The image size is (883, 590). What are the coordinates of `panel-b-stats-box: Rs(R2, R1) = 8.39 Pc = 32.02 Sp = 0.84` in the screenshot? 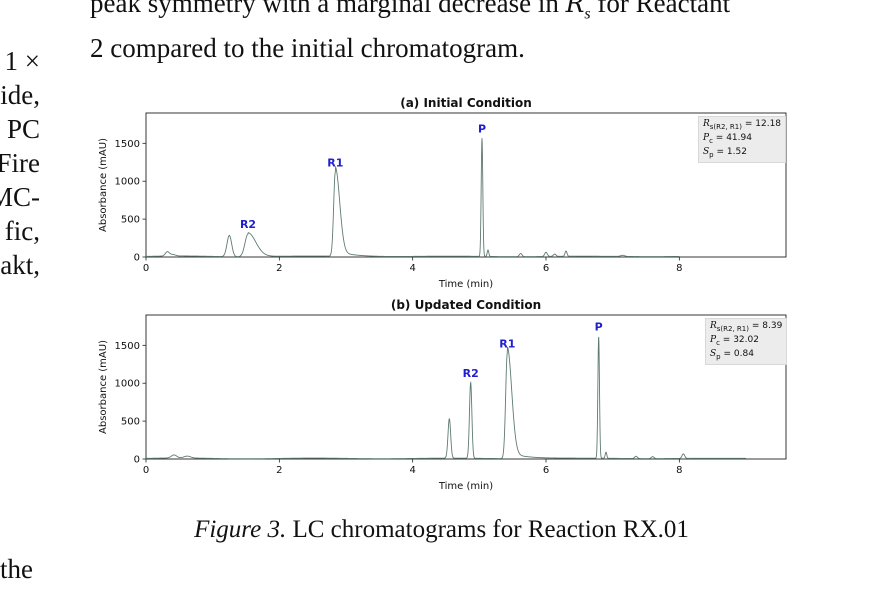 It's located at (746, 342).